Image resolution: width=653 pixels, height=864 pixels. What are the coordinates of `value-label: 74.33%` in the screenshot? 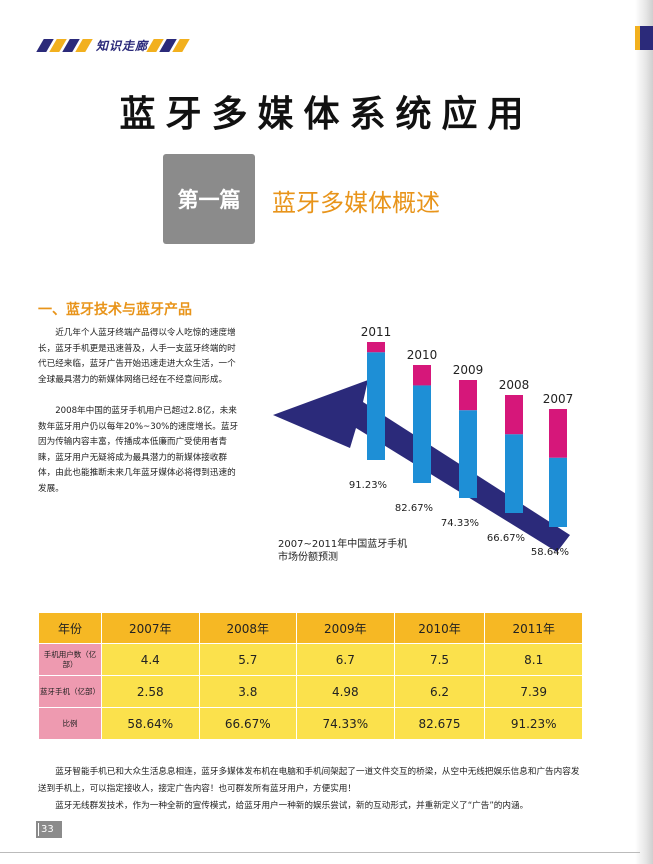 It's located at (460, 523).